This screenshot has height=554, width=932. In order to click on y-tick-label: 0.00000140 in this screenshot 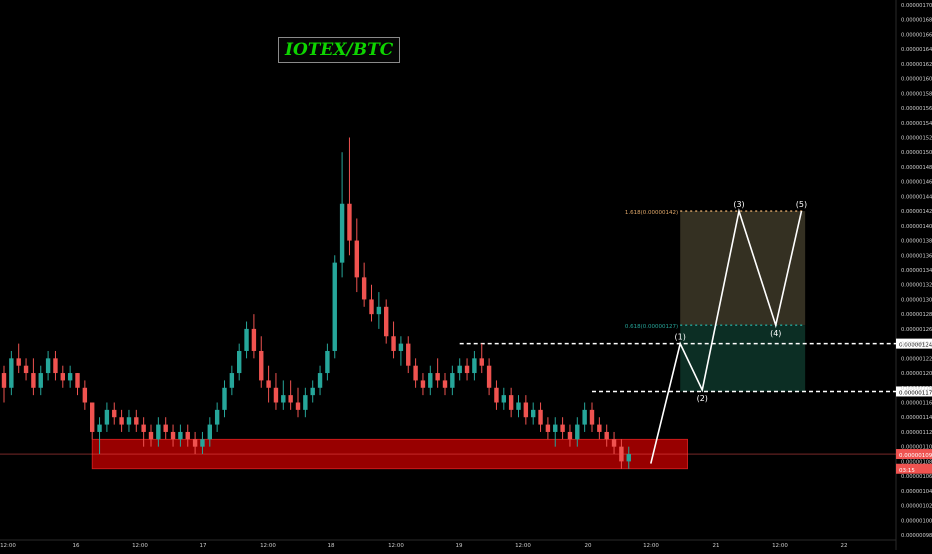, I will do `click(916, 227)`.